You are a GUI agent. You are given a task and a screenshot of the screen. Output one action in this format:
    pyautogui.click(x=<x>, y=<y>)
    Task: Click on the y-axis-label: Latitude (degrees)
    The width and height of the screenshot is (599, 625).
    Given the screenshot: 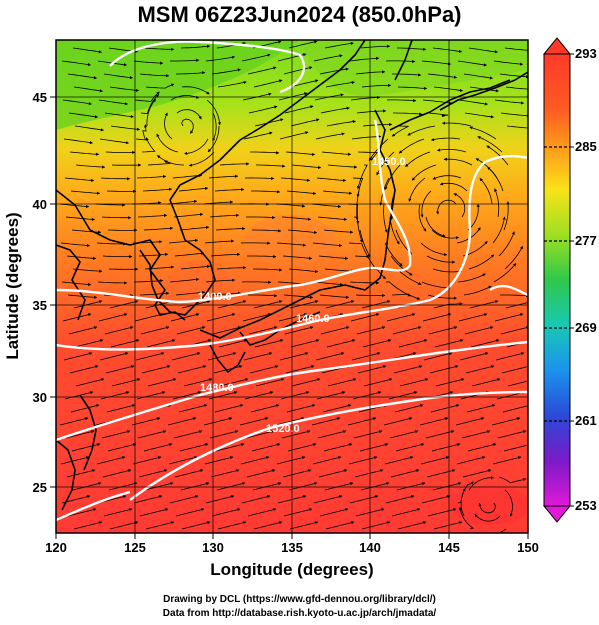 What is the action you would take?
    pyautogui.click(x=12, y=285)
    